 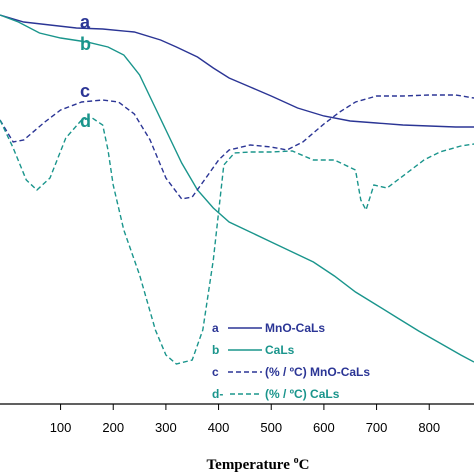 What do you see at coordinates (166, 427) in the screenshot?
I see `x-tick-label-300: 300` at bounding box center [166, 427].